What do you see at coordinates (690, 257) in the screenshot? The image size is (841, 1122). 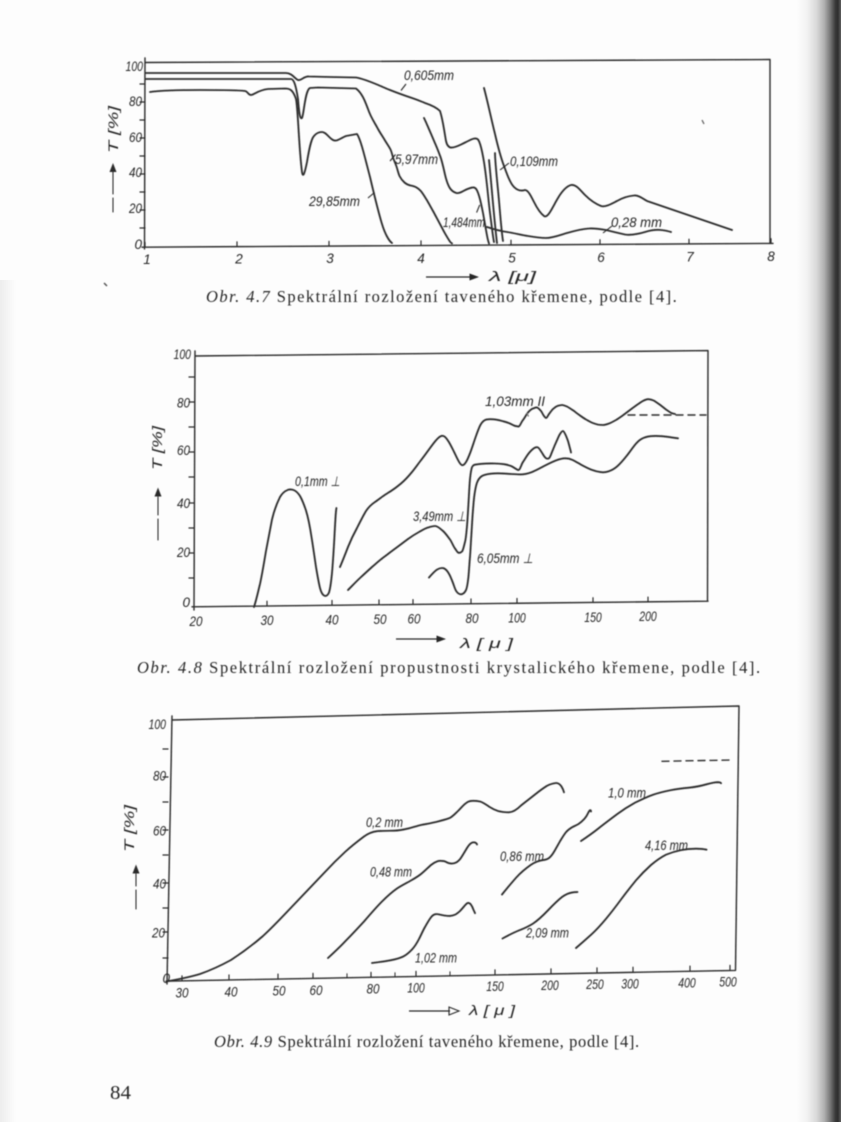 I see `svg-text: 7` at bounding box center [690, 257].